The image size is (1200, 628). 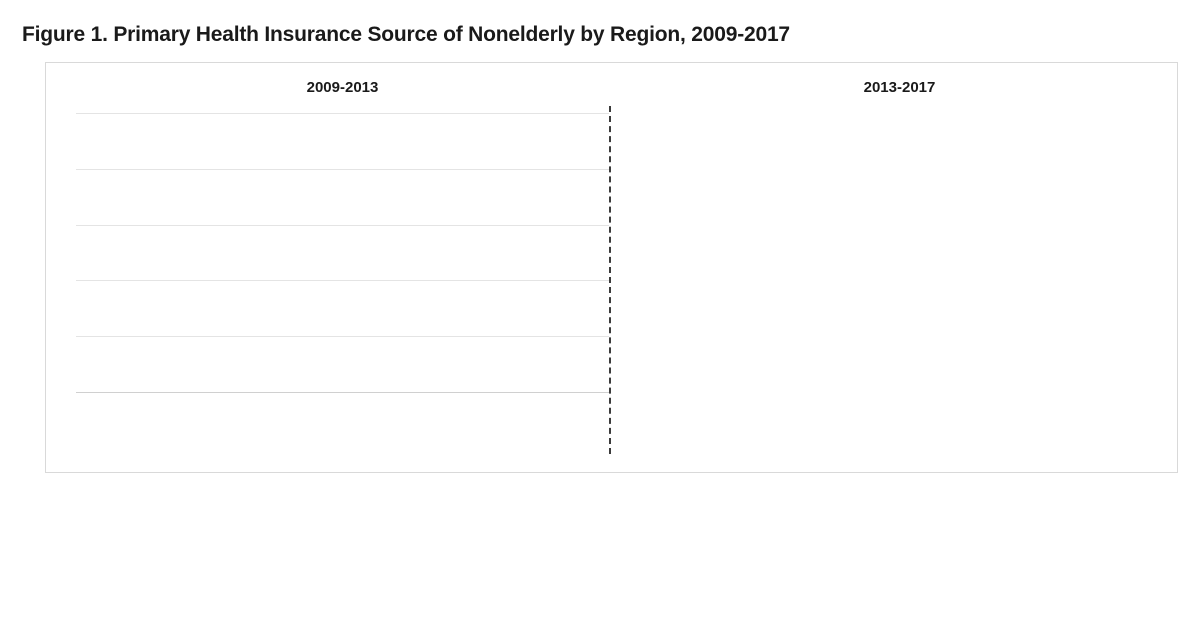 What do you see at coordinates (610, 280) in the screenshot?
I see `panel-divider` at bounding box center [610, 280].